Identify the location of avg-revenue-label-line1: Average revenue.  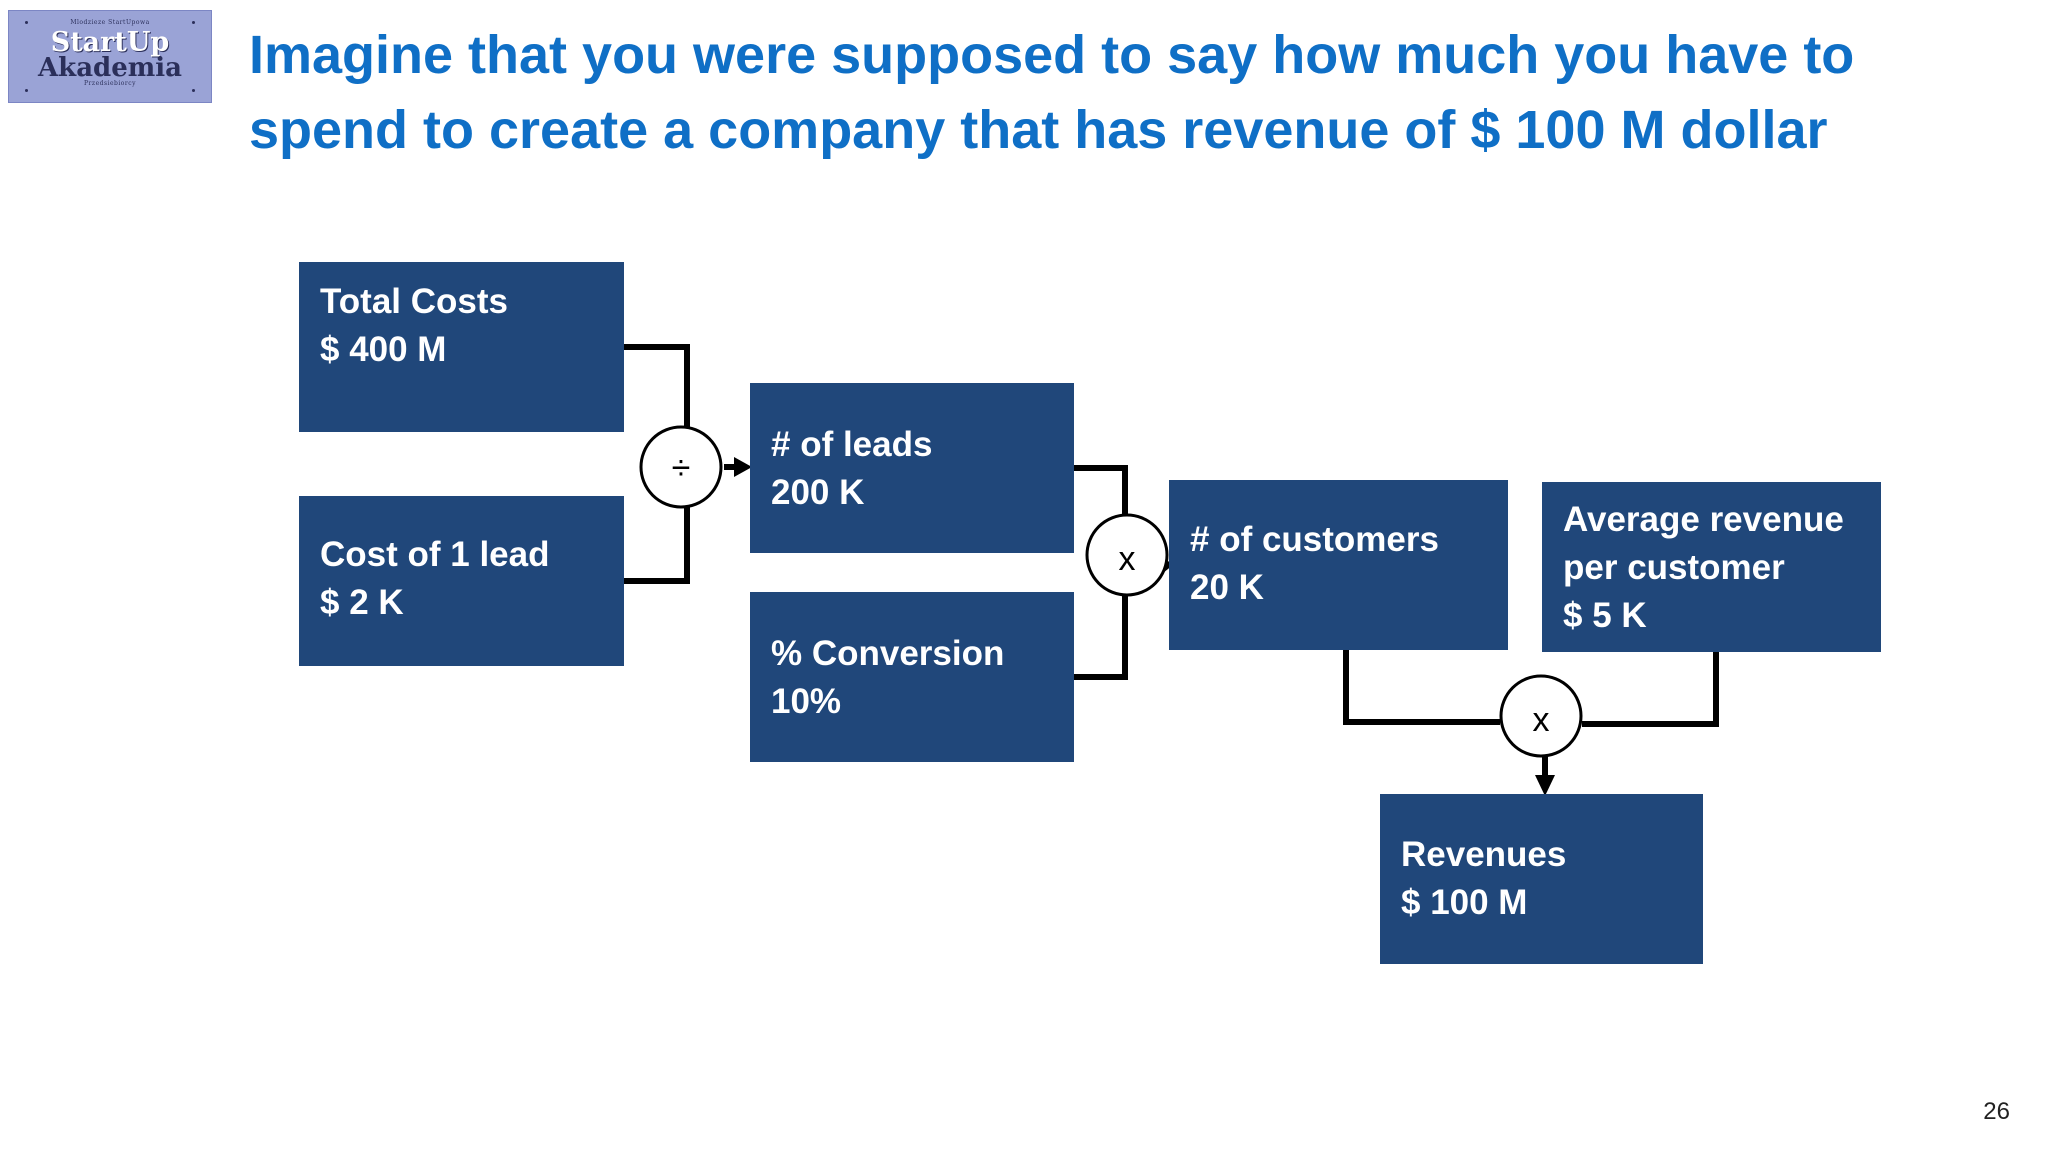
(1703, 519).